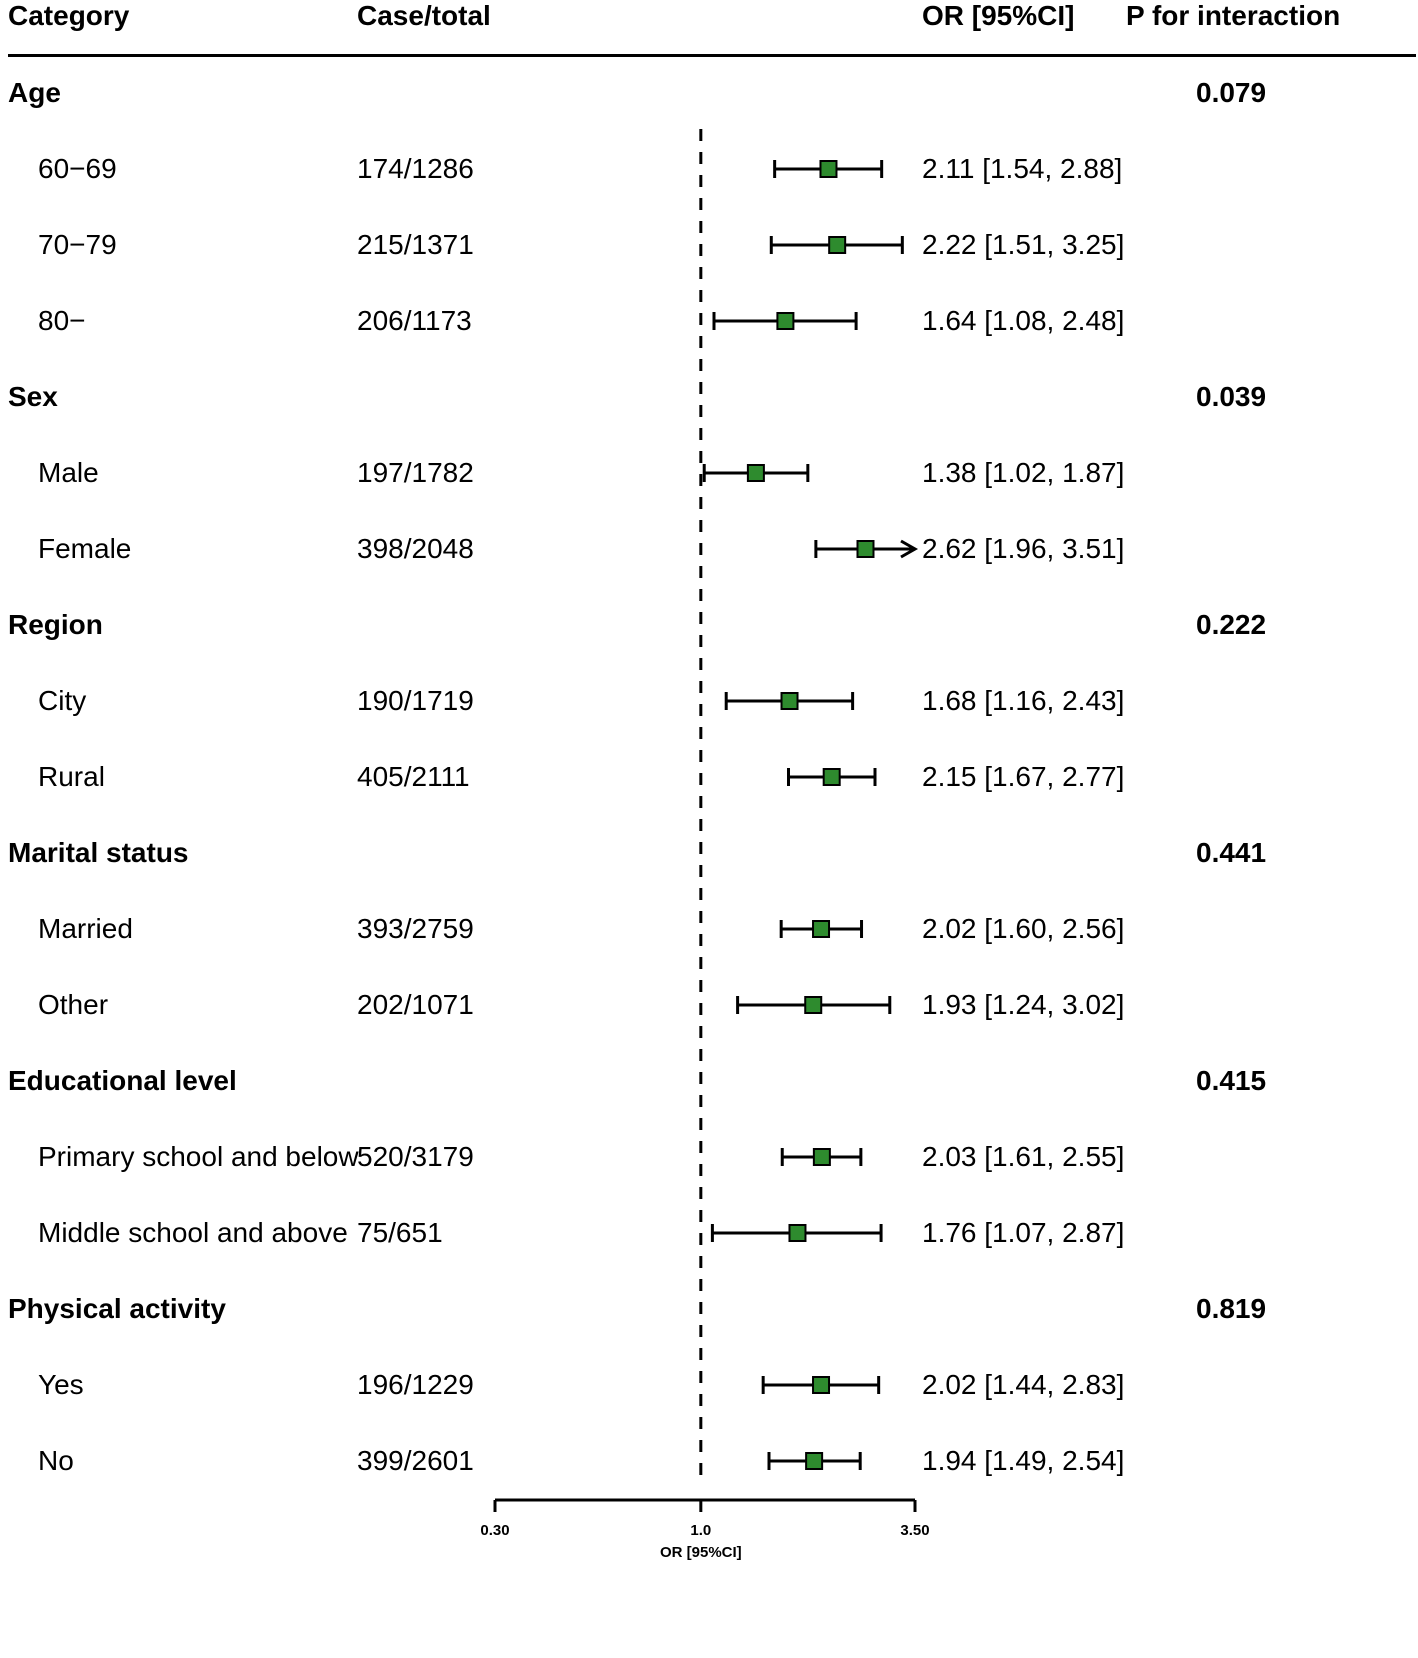  What do you see at coordinates (415, 1004) in the screenshot?
I see `case-total: 202/1071` at bounding box center [415, 1004].